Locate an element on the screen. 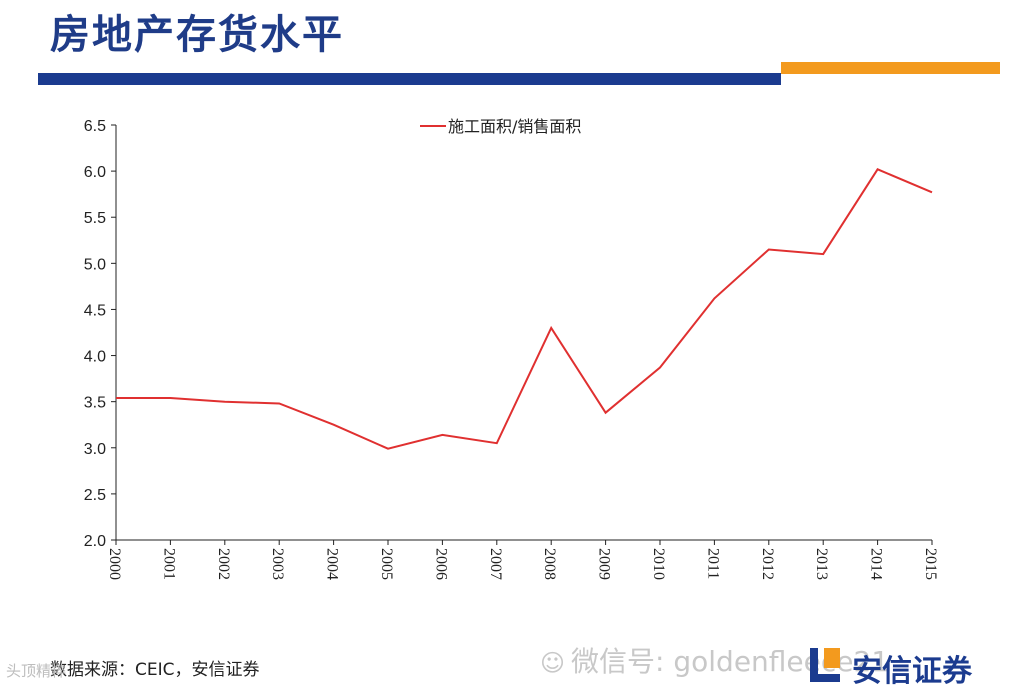 Image resolution: width=1020 pixels, height=691 pixels. x-tick-label: 2013 is located at coordinates (821, 564).